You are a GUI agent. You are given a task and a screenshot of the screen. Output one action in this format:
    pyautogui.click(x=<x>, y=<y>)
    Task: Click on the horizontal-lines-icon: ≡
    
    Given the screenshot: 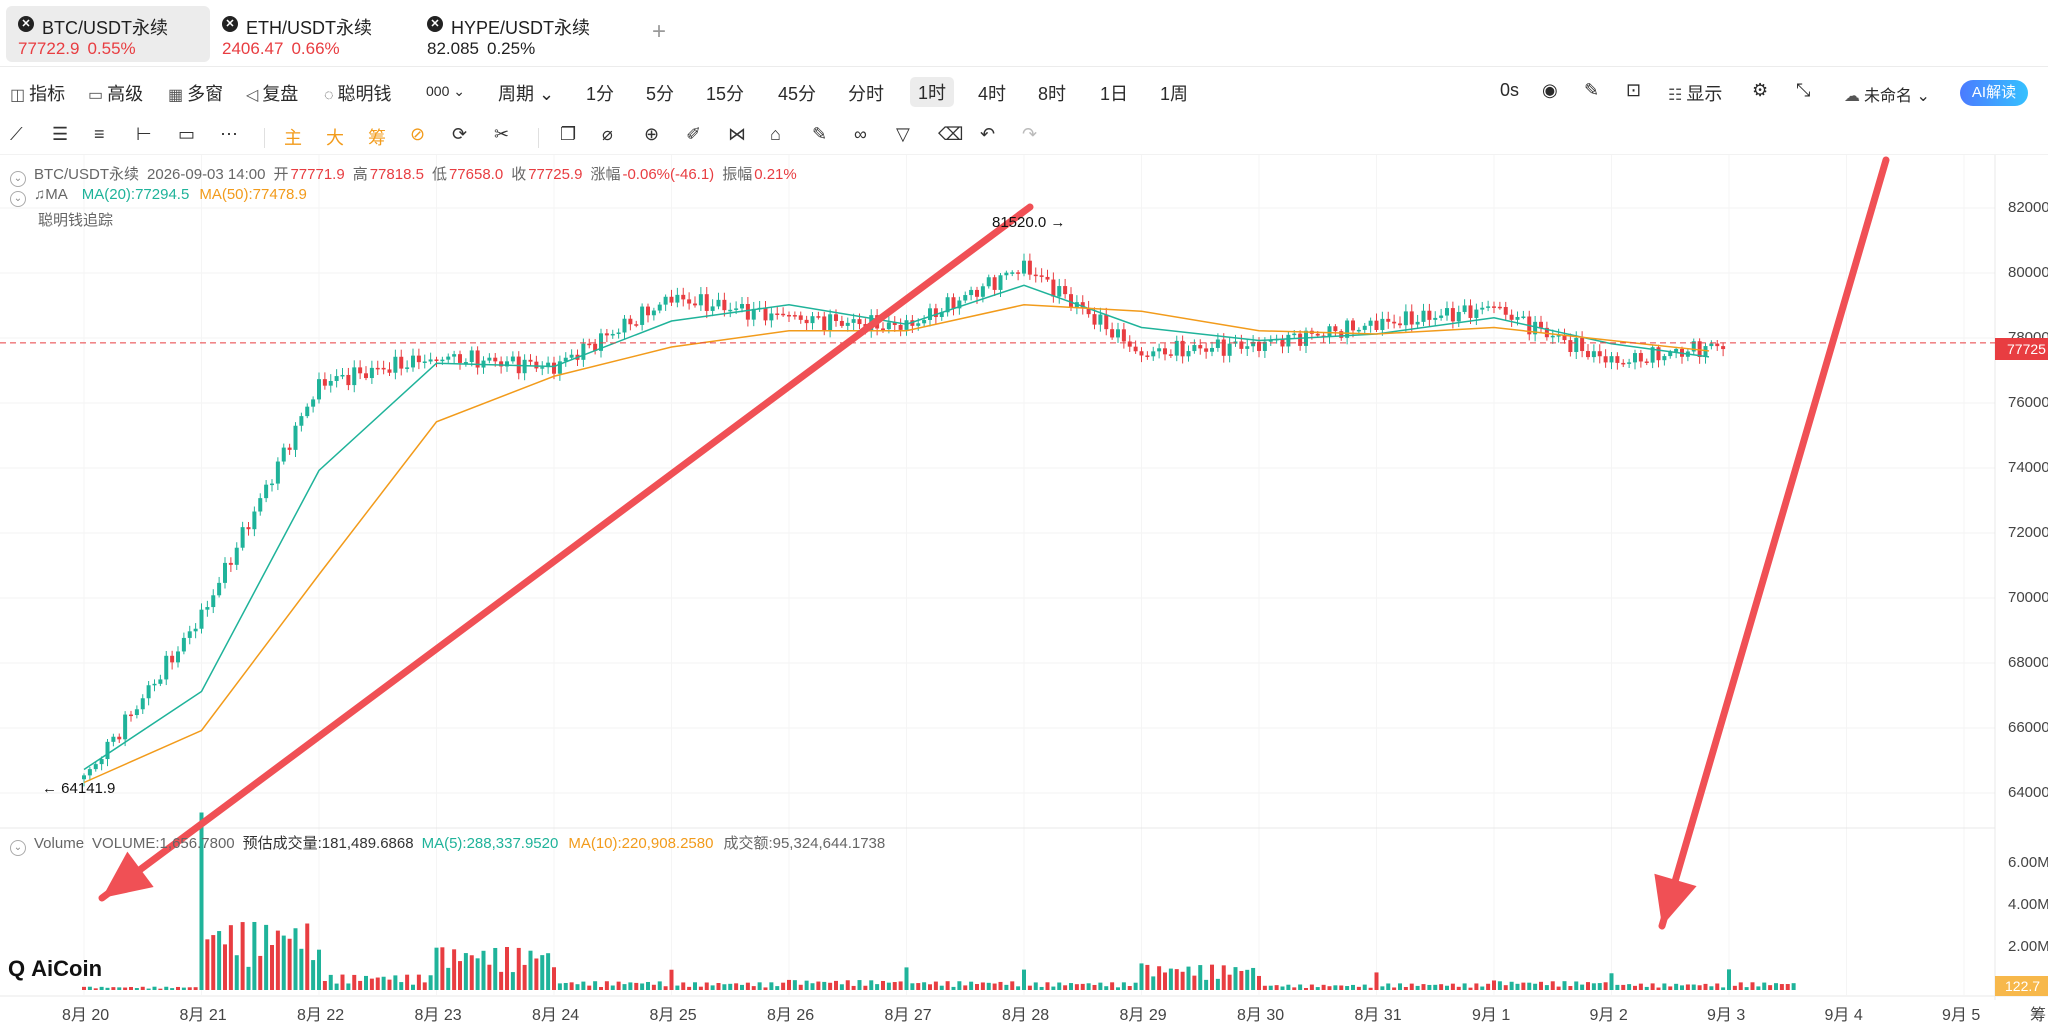 What is the action you would take?
    pyautogui.click(x=99, y=134)
    